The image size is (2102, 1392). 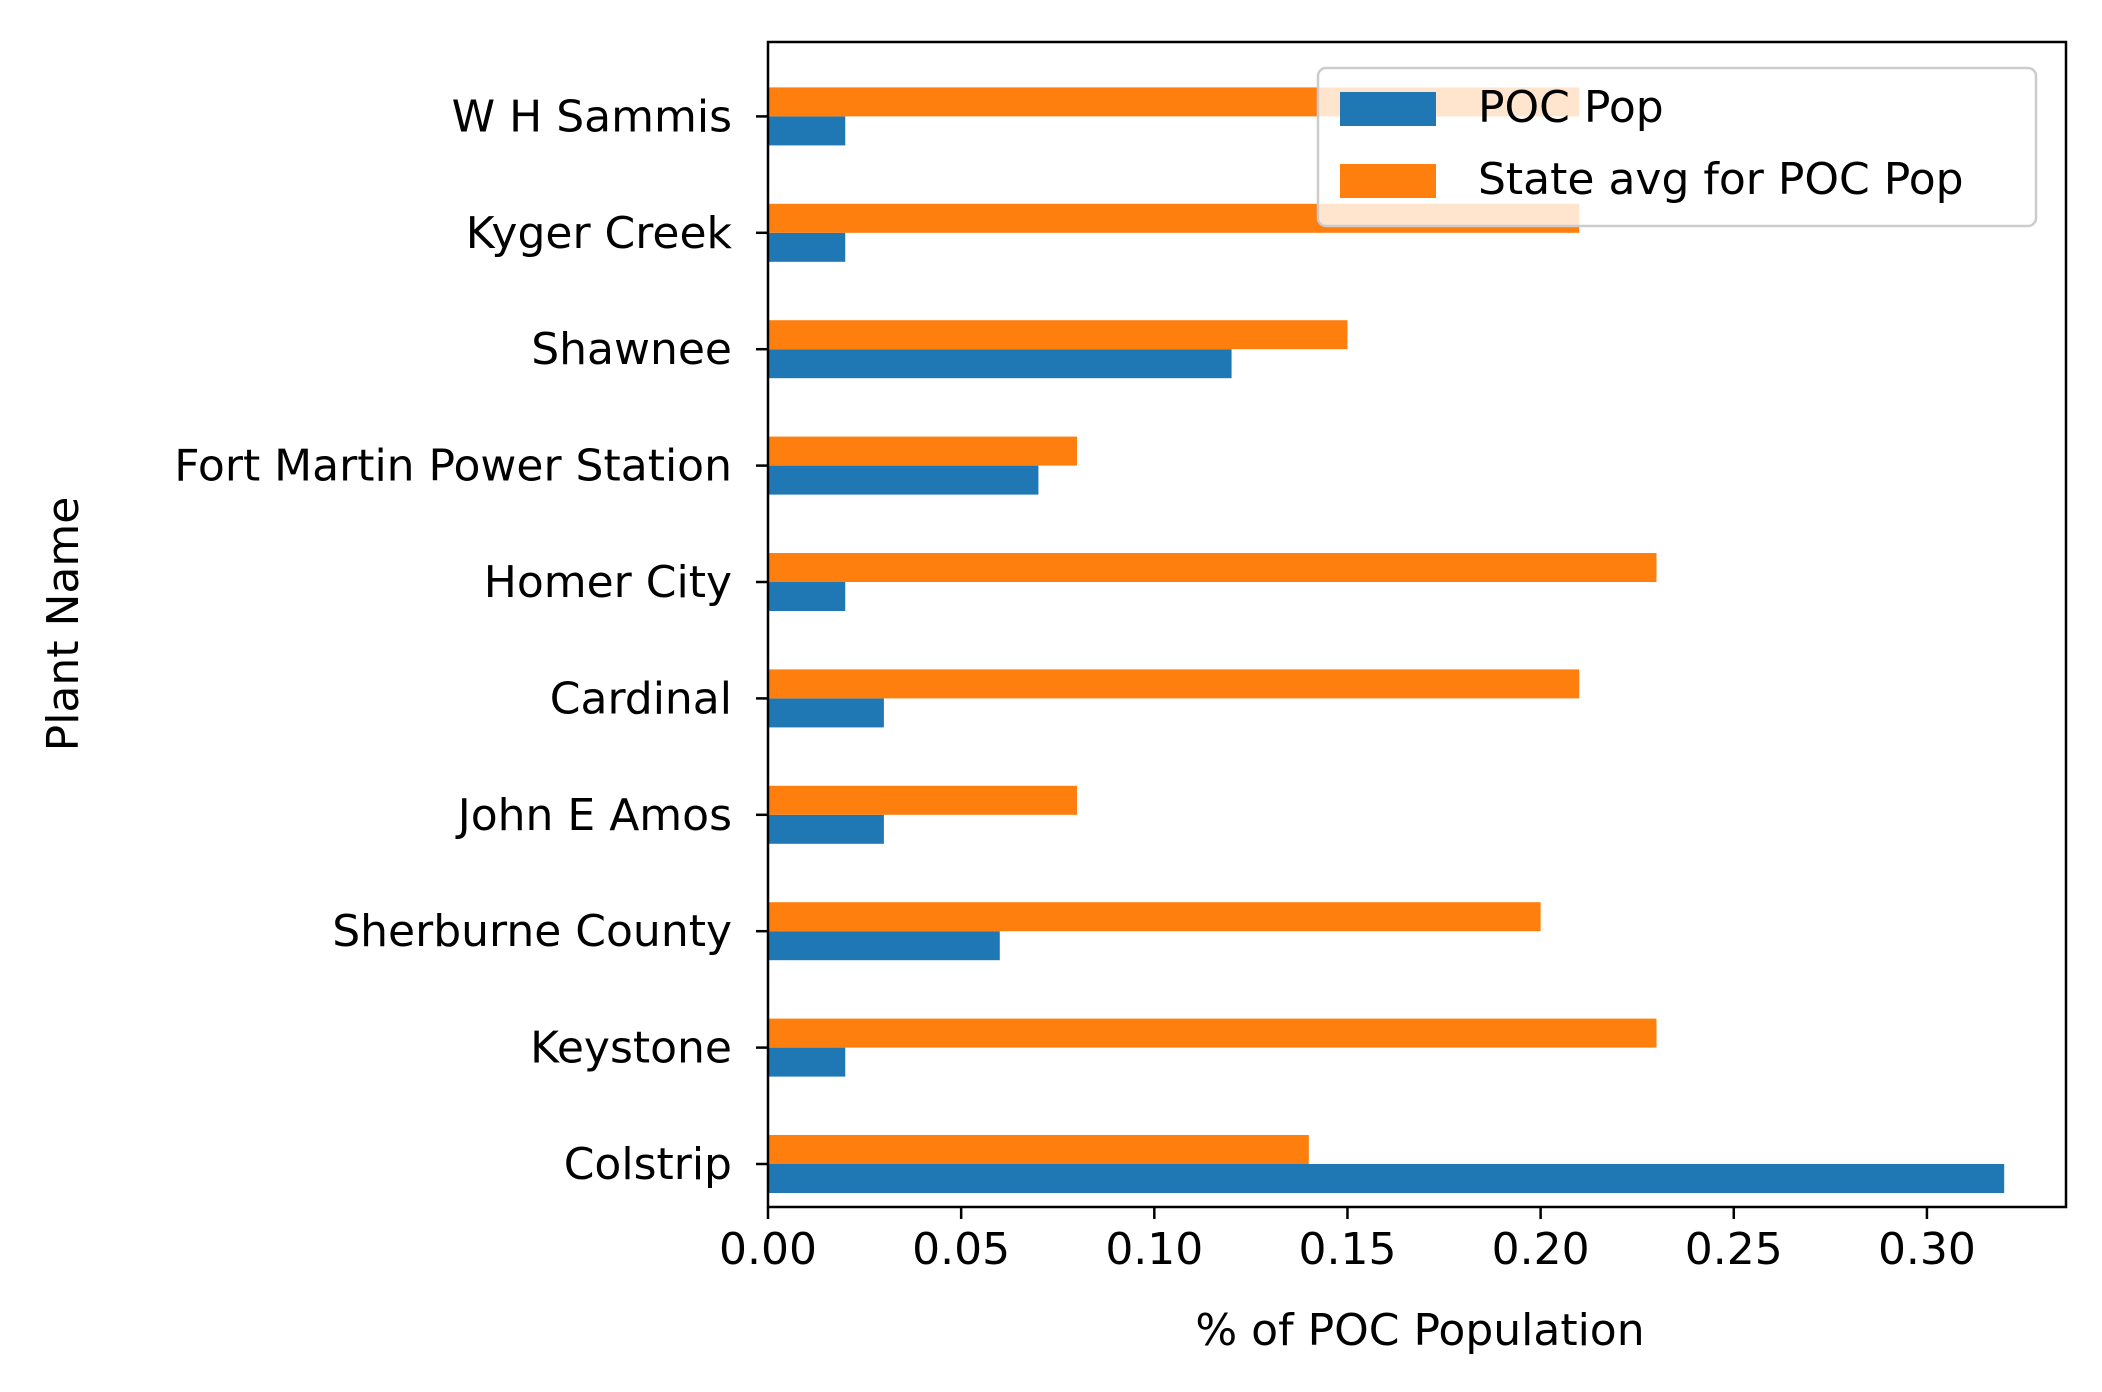 I want to click on x-axis-label: % of POC Population, so click(x=1419, y=1330).